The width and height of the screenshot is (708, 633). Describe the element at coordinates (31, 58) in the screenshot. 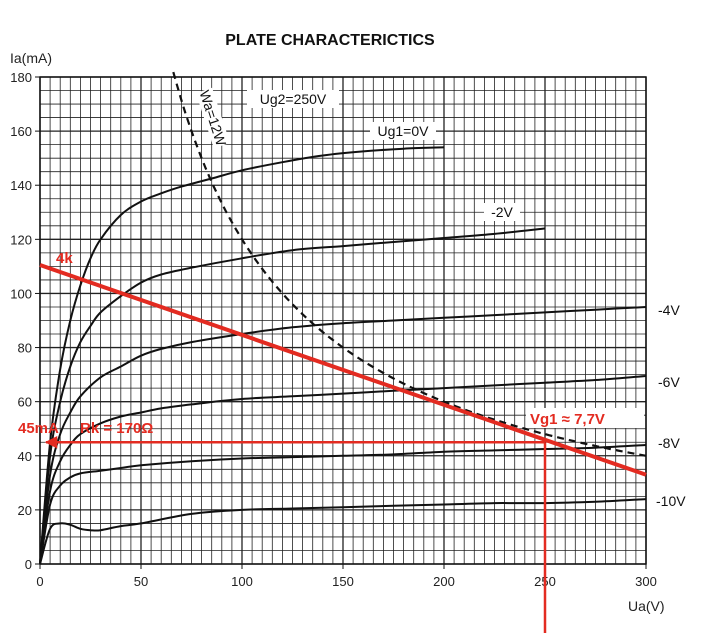

I see `y-axis-label: Ia(mA)` at that location.